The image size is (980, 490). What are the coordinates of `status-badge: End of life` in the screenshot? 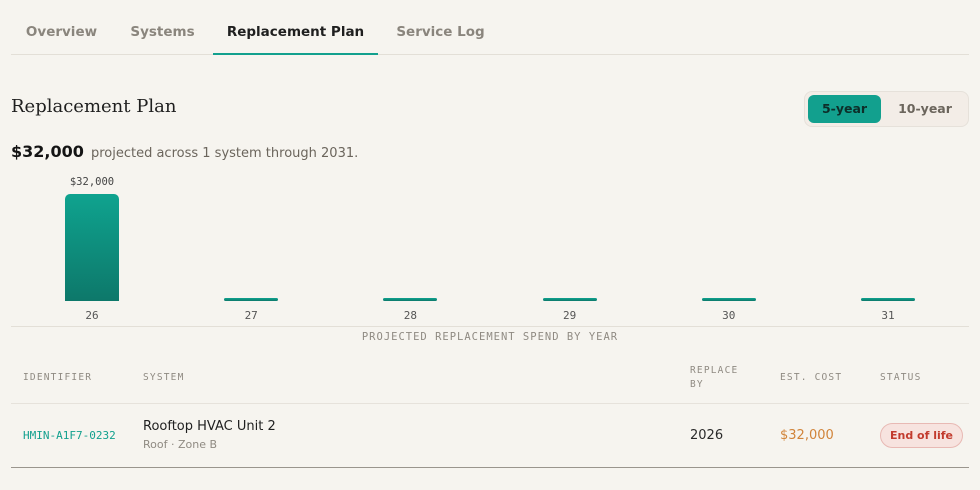 It's located at (922, 435).